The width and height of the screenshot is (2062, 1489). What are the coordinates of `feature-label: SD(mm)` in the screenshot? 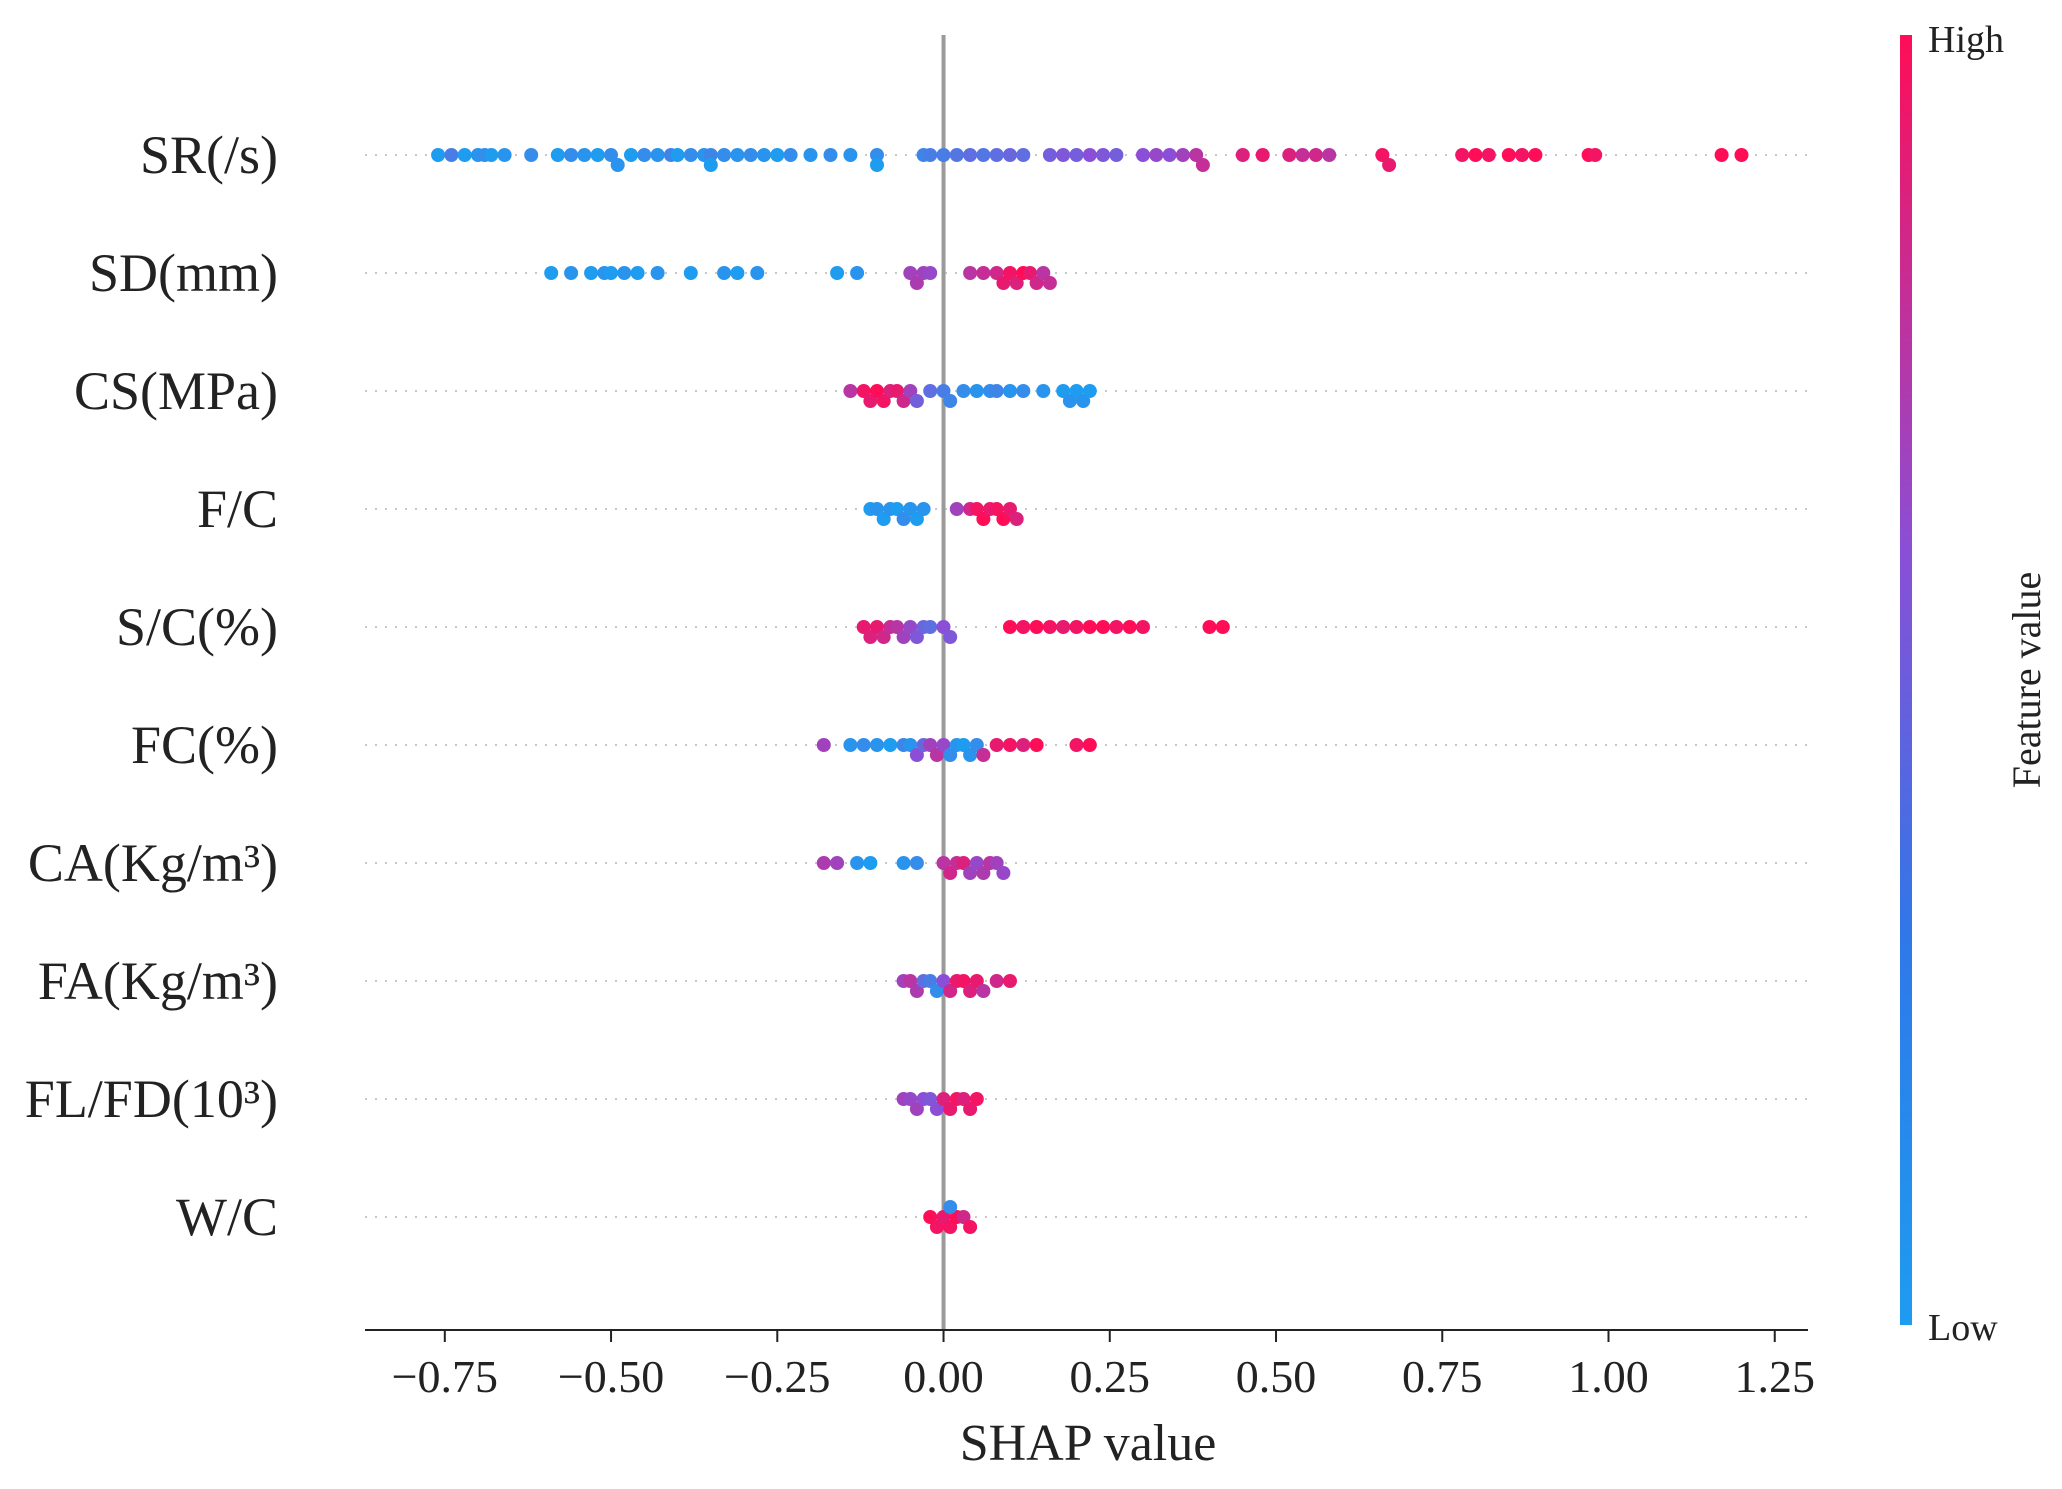 It's located at (183, 273).